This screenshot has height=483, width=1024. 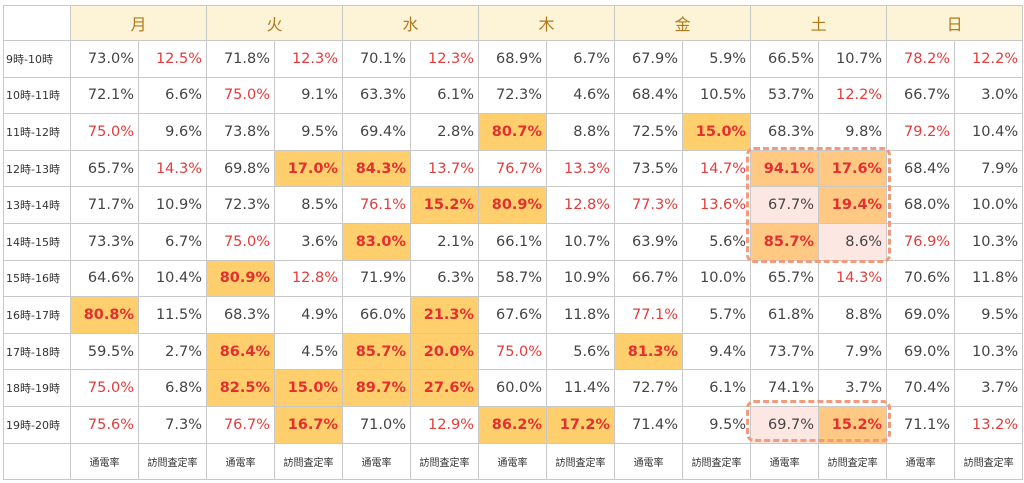 I want to click on corner-cell, so click(x=37, y=23).